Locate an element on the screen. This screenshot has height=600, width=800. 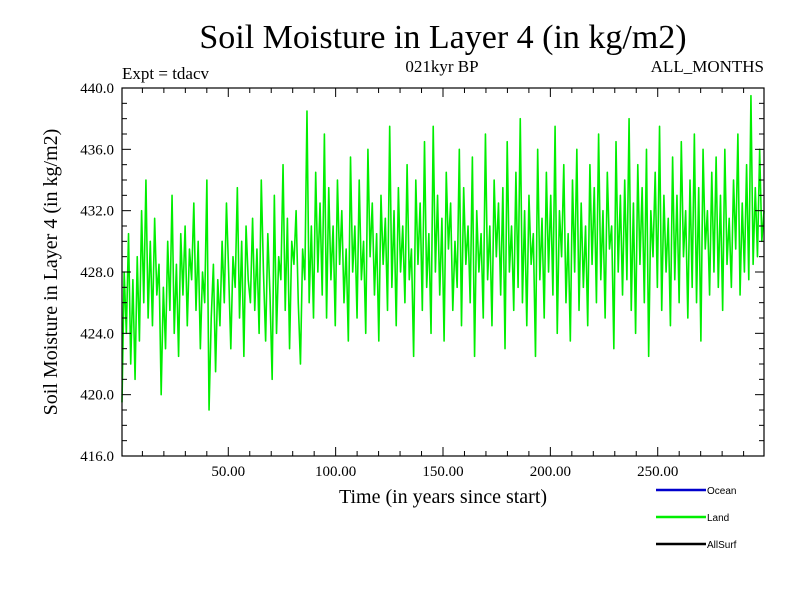
legend-allsurf-label: AllSurf is located at coordinates (722, 545).